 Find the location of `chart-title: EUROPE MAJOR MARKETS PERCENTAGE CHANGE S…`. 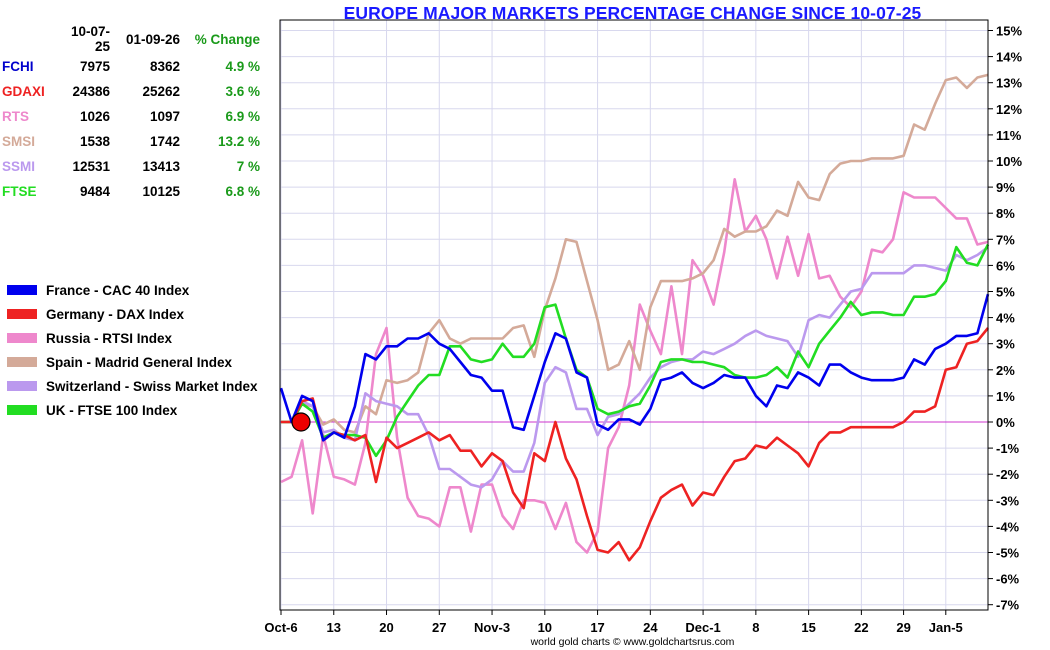

chart-title: EUROPE MAJOR MARKETS PERCENTAGE CHANGE S… is located at coordinates (632, 13).